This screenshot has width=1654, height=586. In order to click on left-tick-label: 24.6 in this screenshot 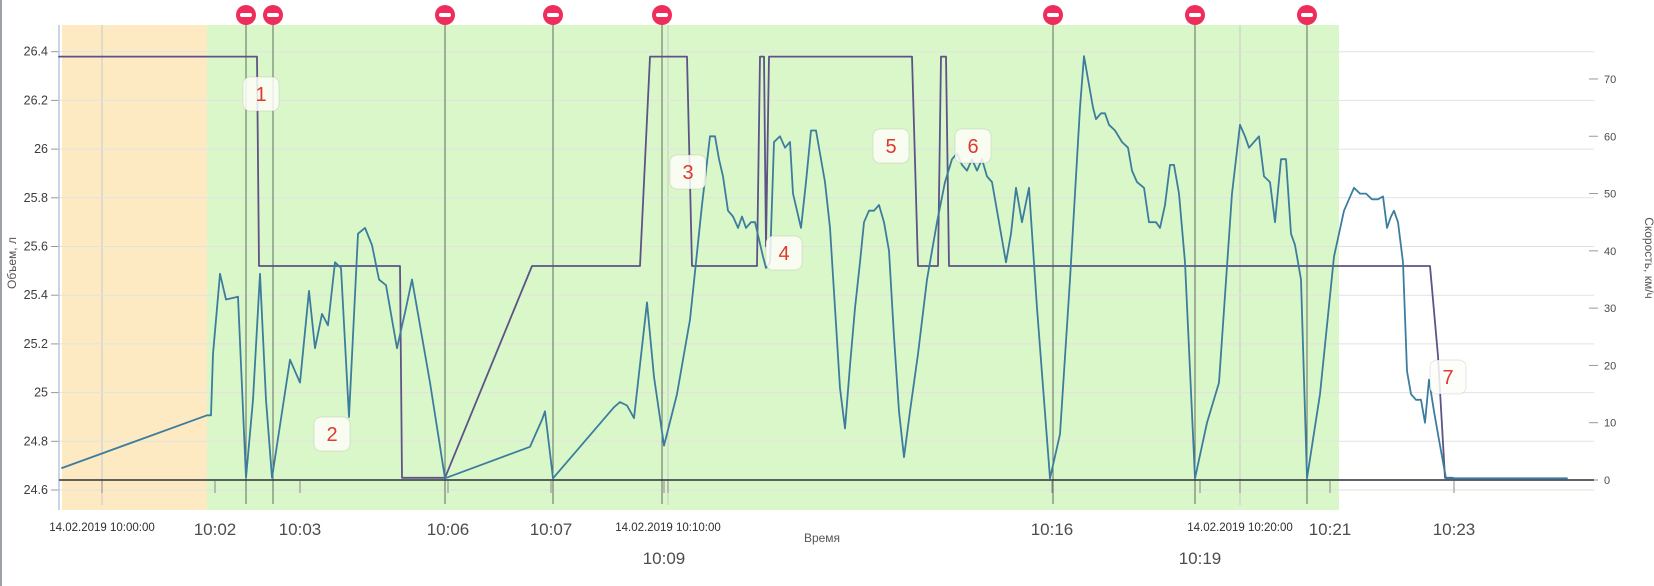, I will do `click(36, 490)`.